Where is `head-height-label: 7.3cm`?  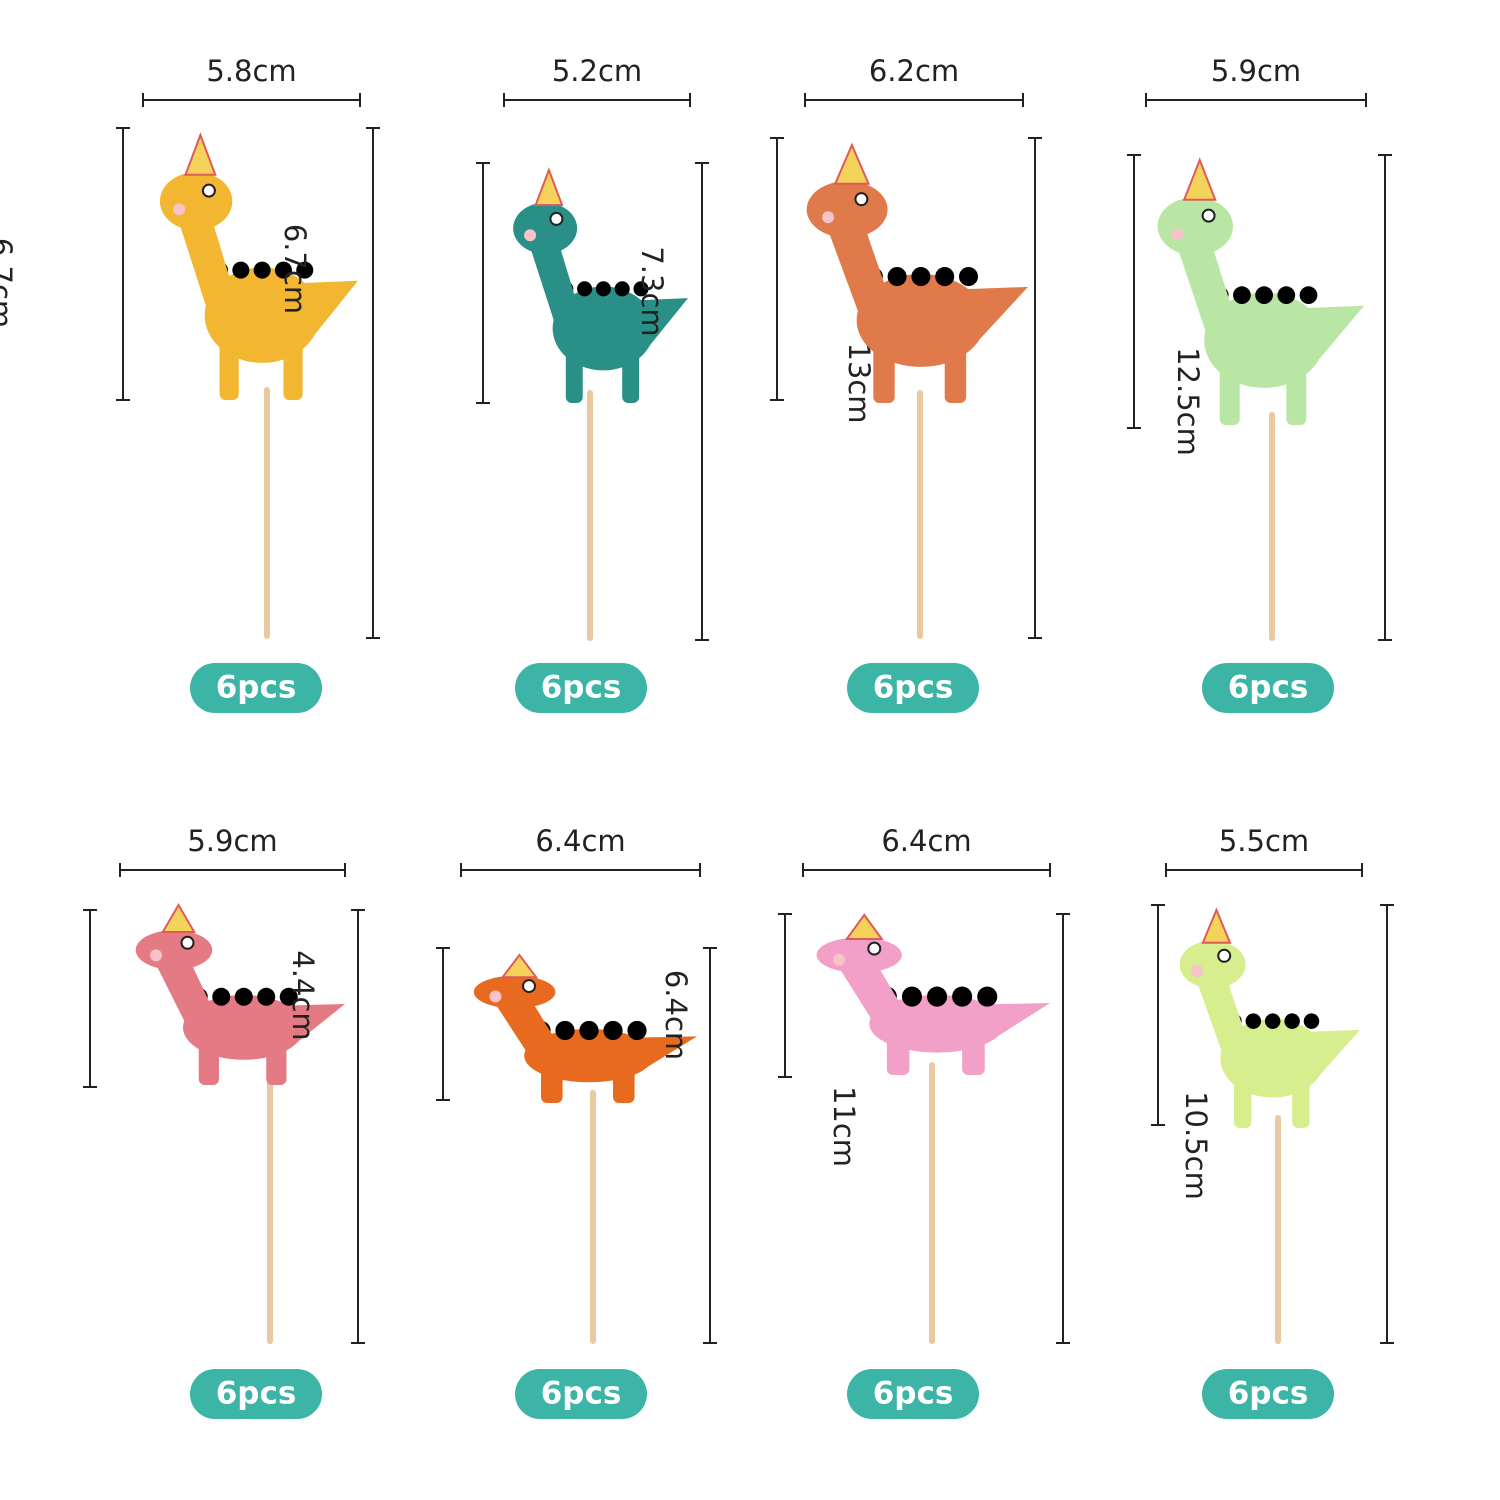 head-height-label: 7.3cm is located at coordinates (652, 291).